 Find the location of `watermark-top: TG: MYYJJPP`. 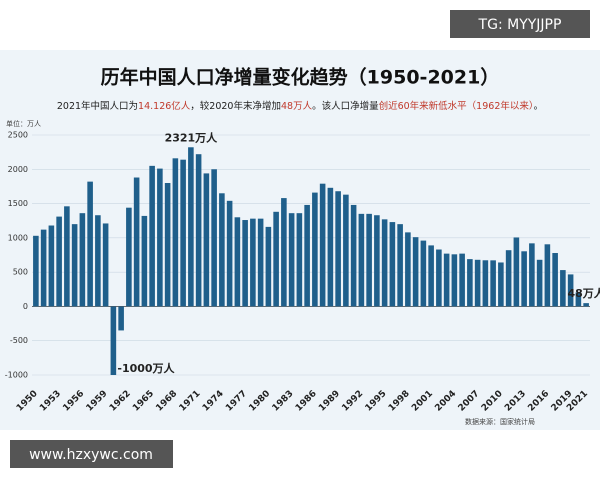

watermark-top: TG: MYYJJPP is located at coordinates (520, 25).